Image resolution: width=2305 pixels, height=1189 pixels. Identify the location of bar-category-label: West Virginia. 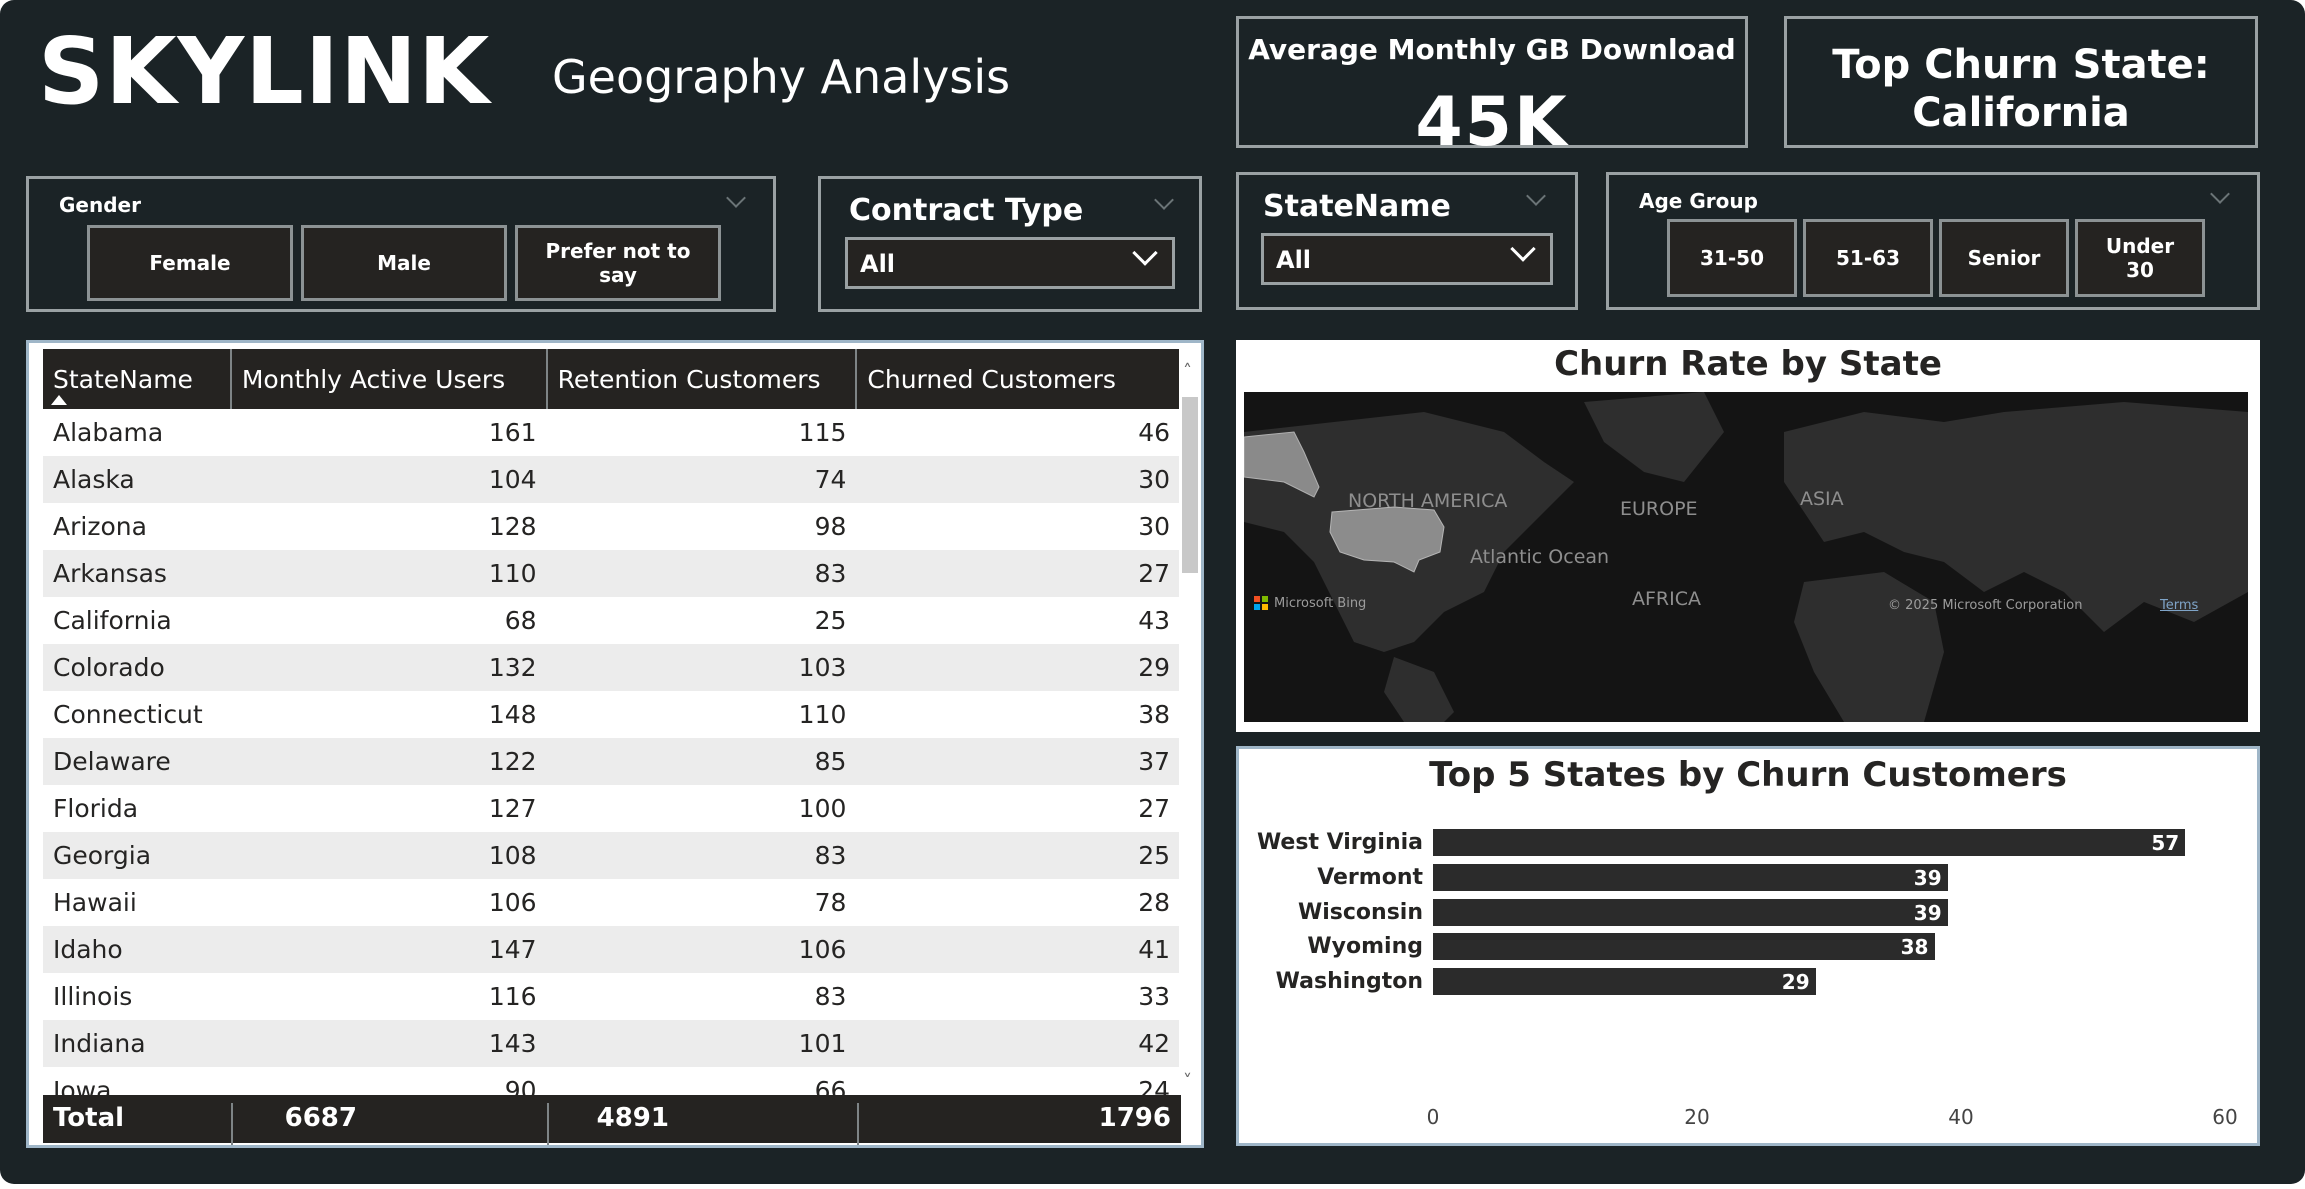
(1339, 842).